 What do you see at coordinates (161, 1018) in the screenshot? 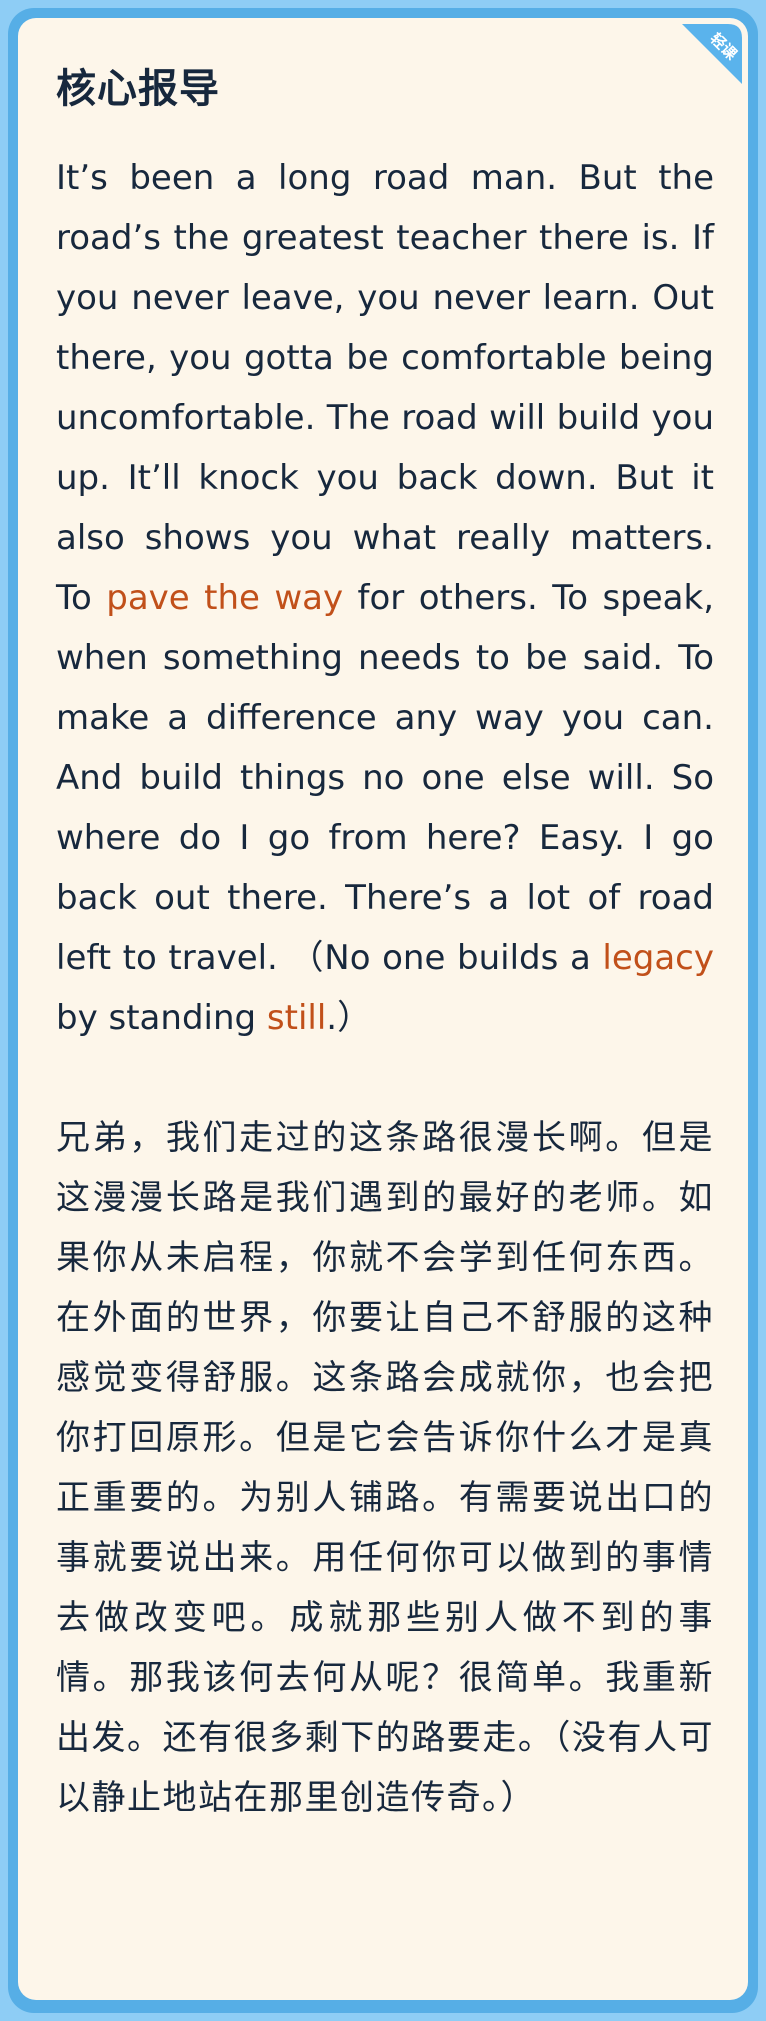
I see `english-text-3: by standing` at bounding box center [161, 1018].